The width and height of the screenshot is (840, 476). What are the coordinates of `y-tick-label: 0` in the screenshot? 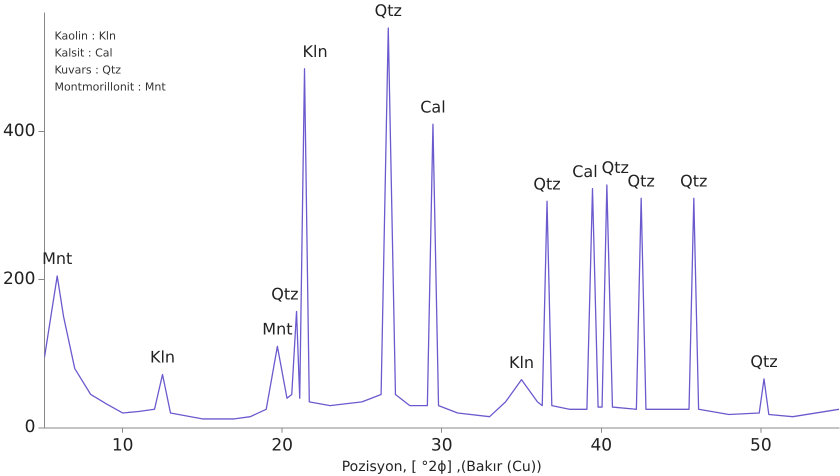 It's located at (30, 427).